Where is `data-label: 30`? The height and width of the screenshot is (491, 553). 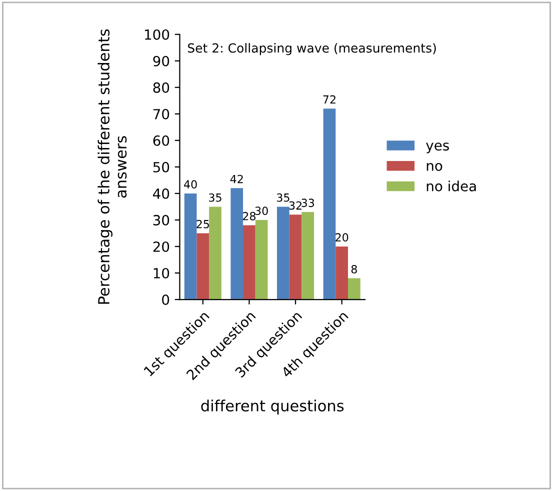 data-label: 30 is located at coordinates (261, 211).